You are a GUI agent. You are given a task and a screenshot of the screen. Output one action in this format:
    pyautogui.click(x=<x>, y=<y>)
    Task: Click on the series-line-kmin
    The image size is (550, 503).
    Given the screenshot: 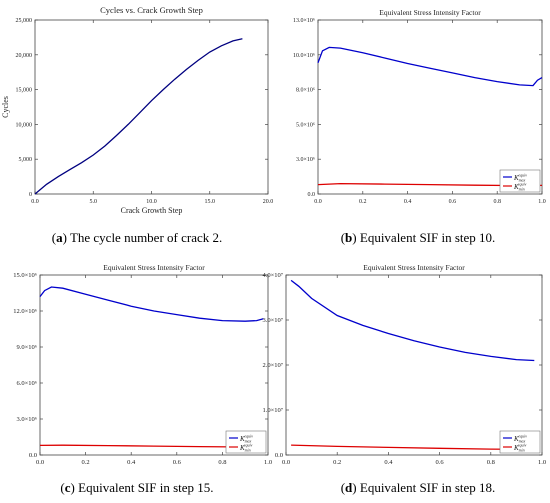 What is the action you would take?
    pyautogui.click(x=413, y=447)
    